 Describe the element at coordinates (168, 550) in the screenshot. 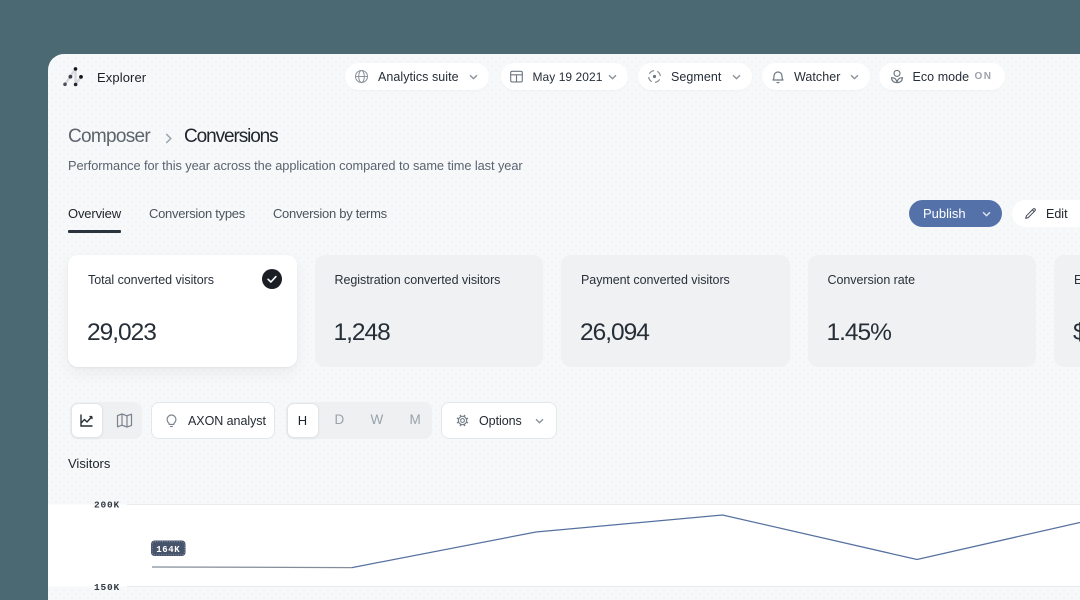

I see `svg-text: 164K` at that location.